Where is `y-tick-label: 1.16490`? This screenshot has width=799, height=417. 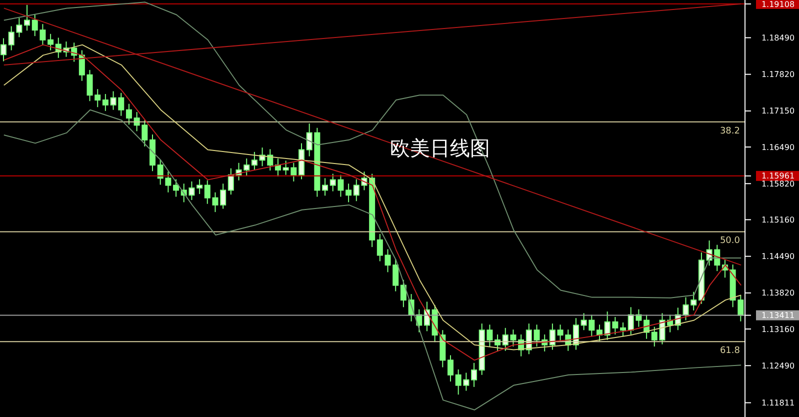
y-tick-label: 1.16490 is located at coordinates (778, 147).